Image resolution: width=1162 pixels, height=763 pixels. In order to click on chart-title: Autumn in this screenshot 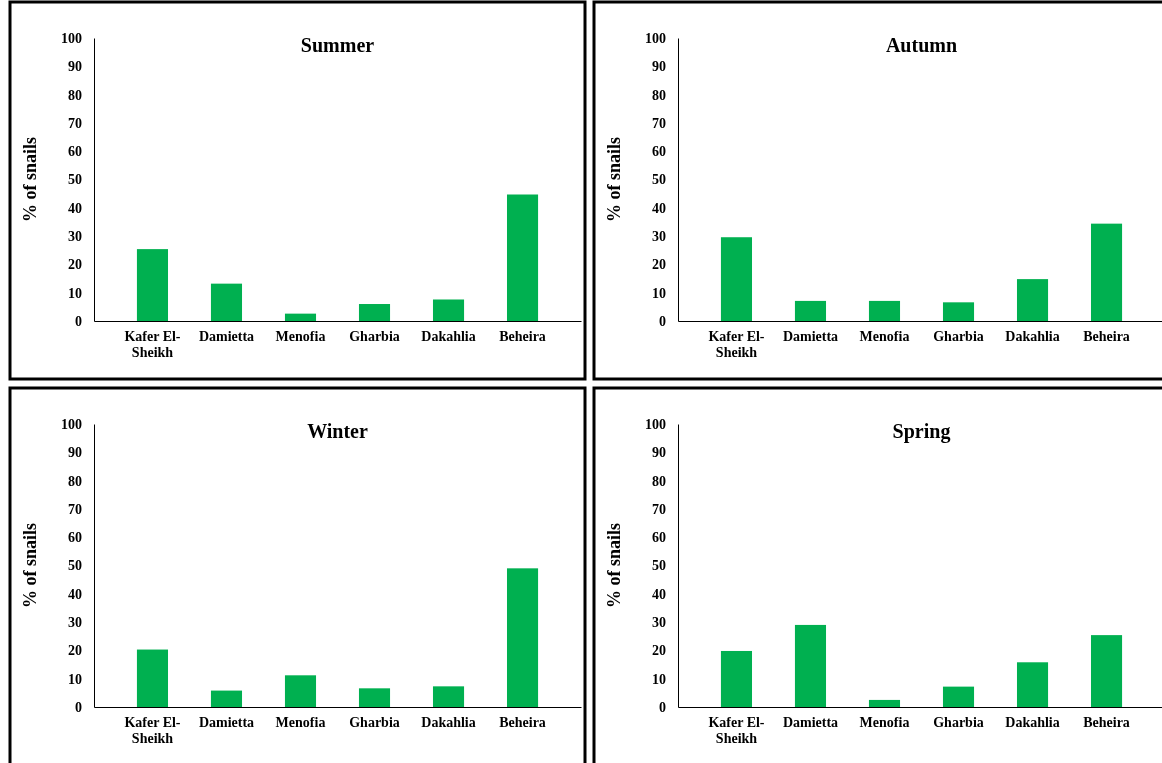, I will do `click(921, 45)`.